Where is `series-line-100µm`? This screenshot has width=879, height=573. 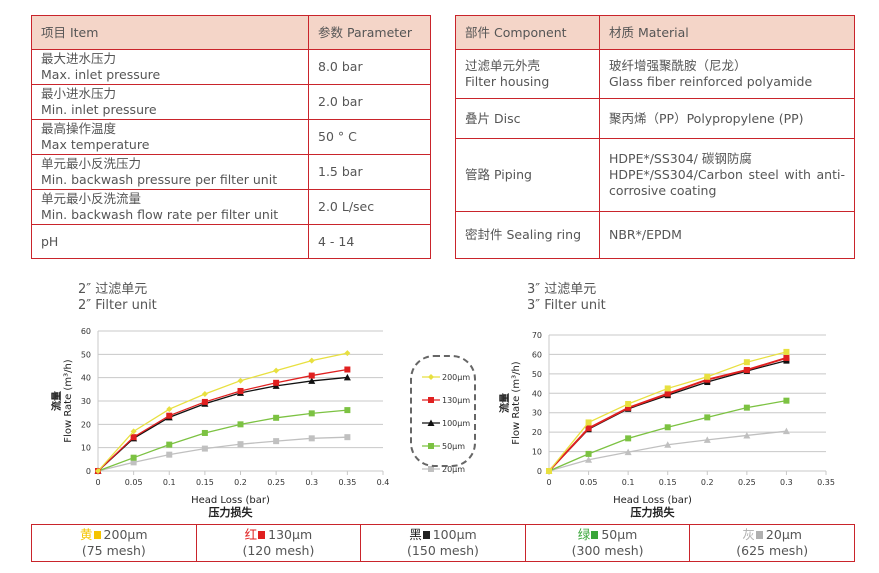 series-line-100µm is located at coordinates (667, 416).